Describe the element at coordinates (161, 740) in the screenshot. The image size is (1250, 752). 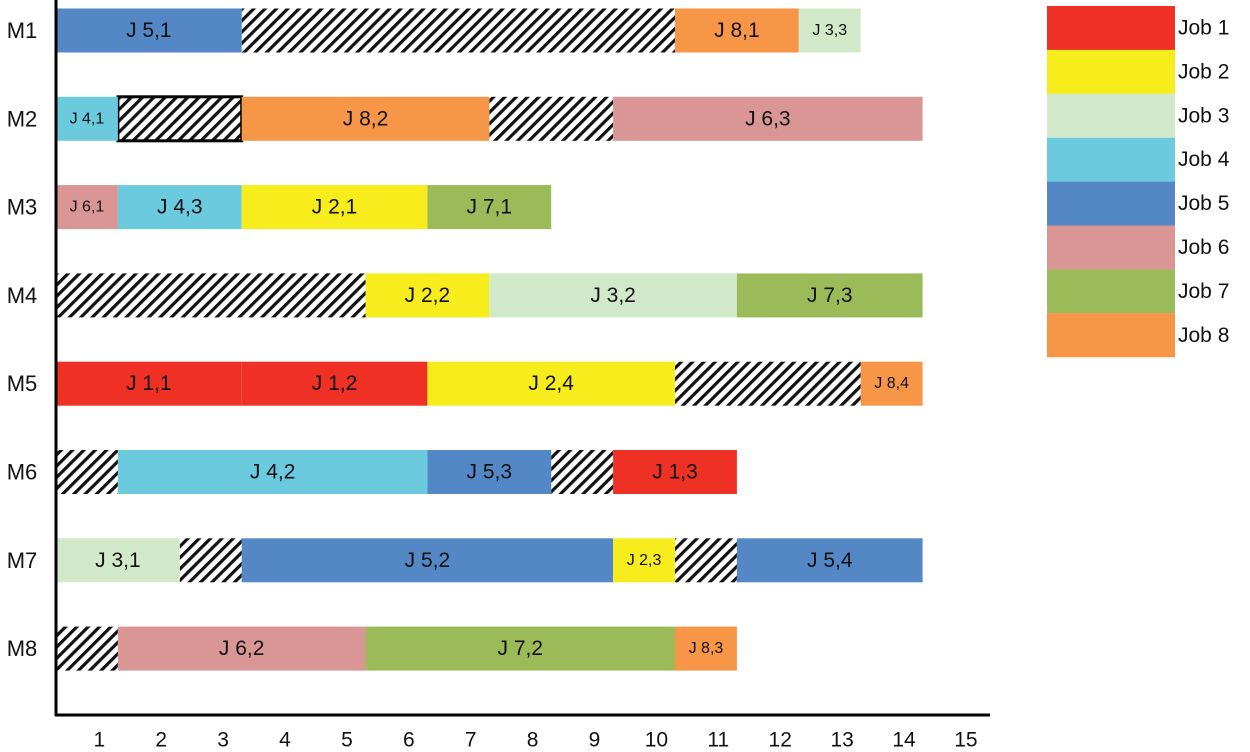
I see `x-tick-label: 2` at that location.